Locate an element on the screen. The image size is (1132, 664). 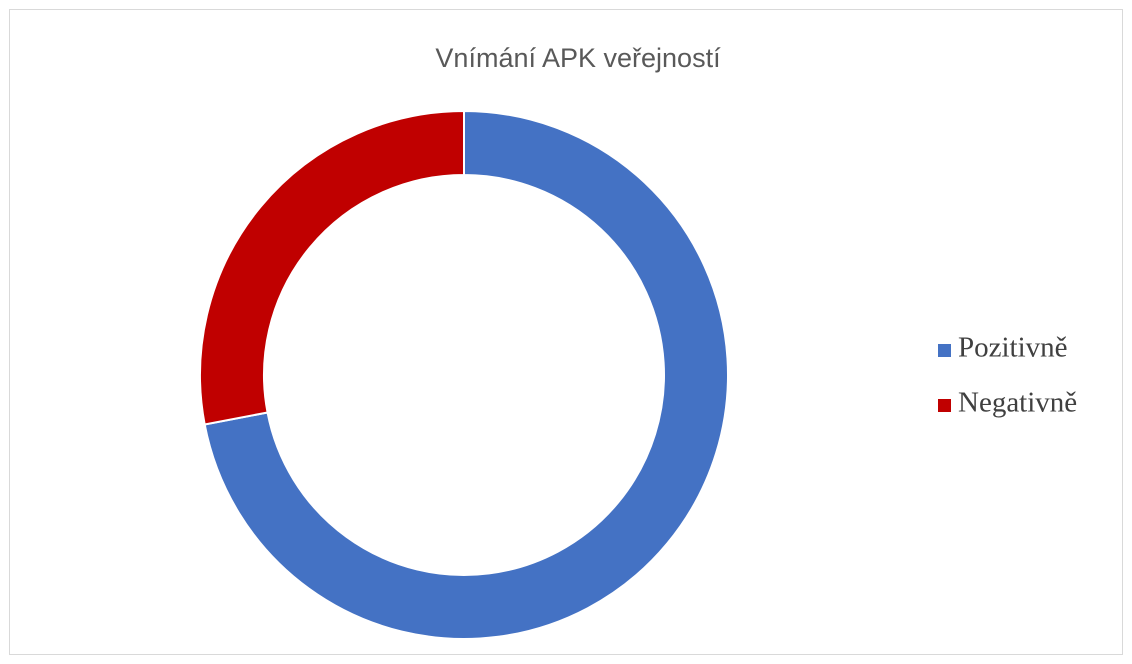
legend-label: Negativně is located at coordinates (1017, 403).